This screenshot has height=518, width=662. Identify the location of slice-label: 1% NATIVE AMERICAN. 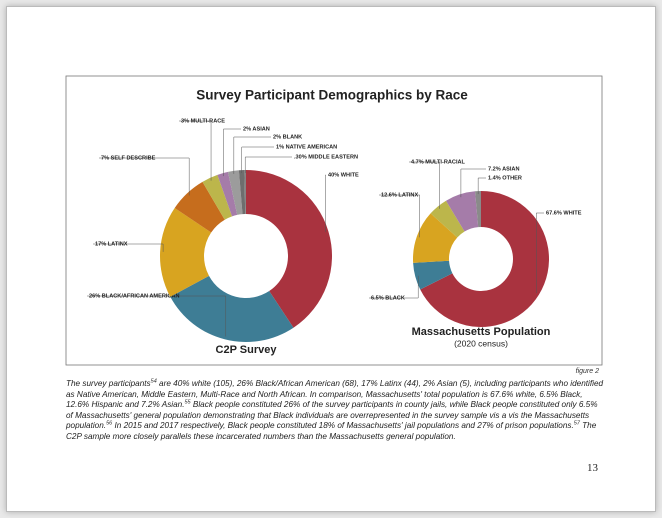
(306, 147).